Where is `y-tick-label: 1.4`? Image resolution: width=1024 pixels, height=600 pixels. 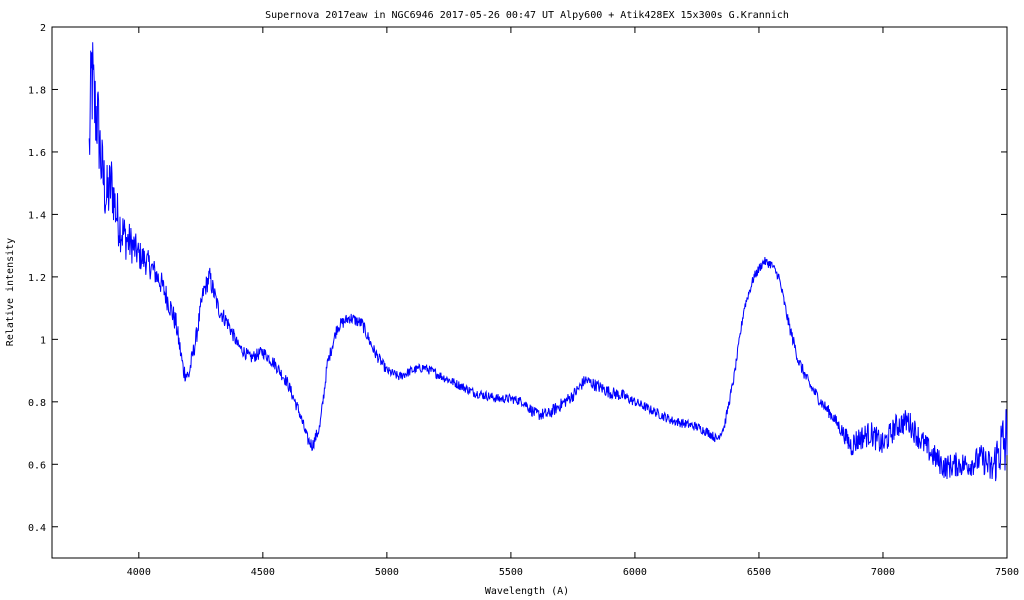 y-tick-label: 1.4 is located at coordinates (37, 215).